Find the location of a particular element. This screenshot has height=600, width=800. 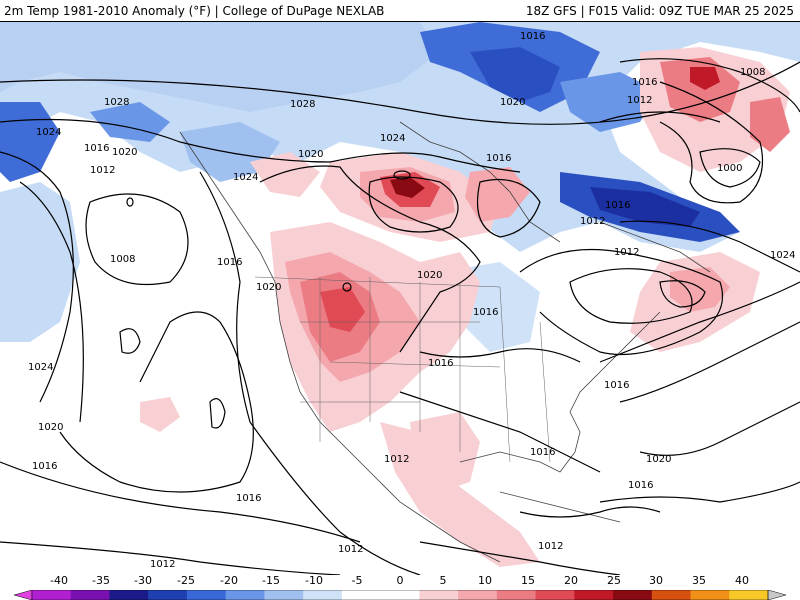

colorbar-tick: -15 is located at coordinates (271, 580).